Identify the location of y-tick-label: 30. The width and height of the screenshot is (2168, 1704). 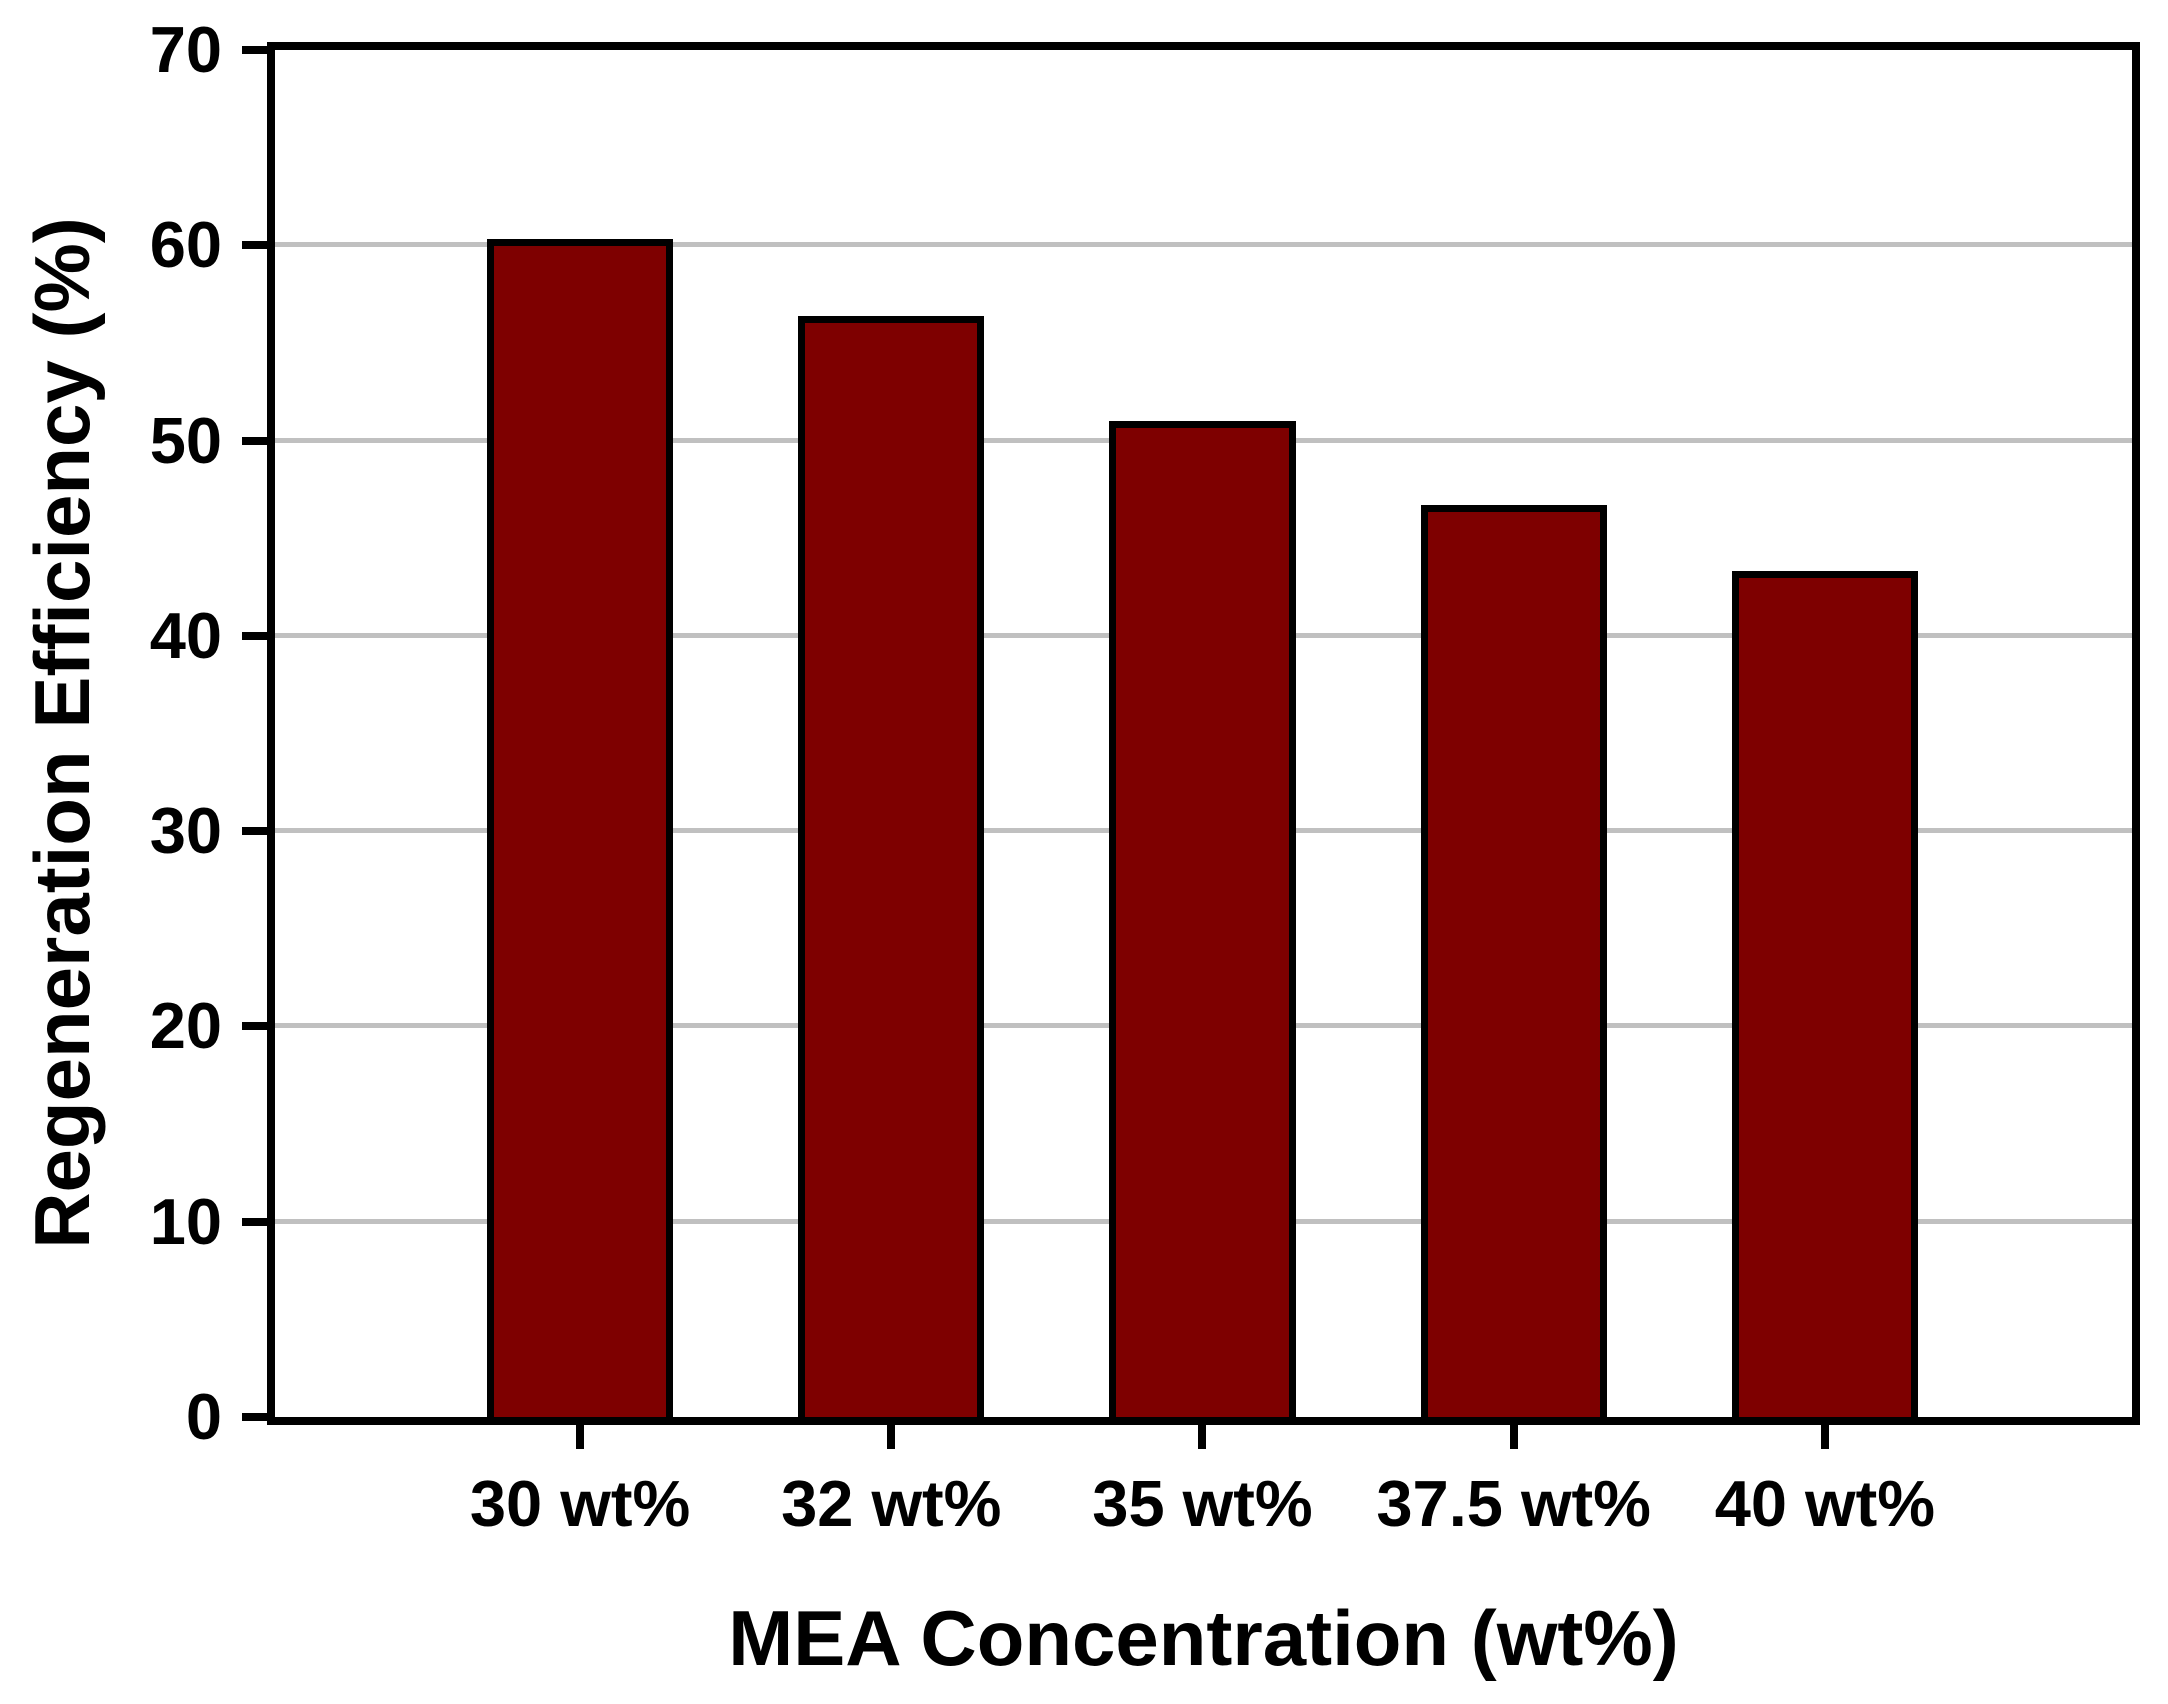
(185, 831).